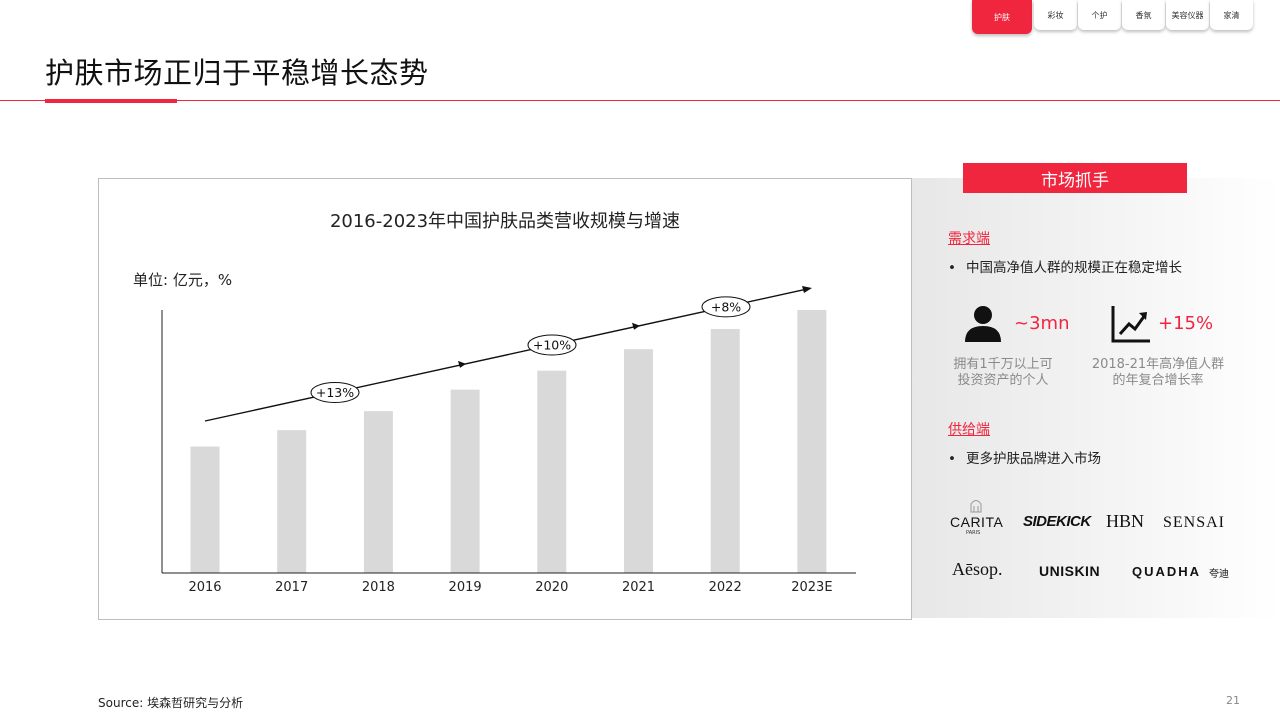  What do you see at coordinates (204, 587) in the screenshot?
I see `x-tick-2016: 2016` at bounding box center [204, 587].